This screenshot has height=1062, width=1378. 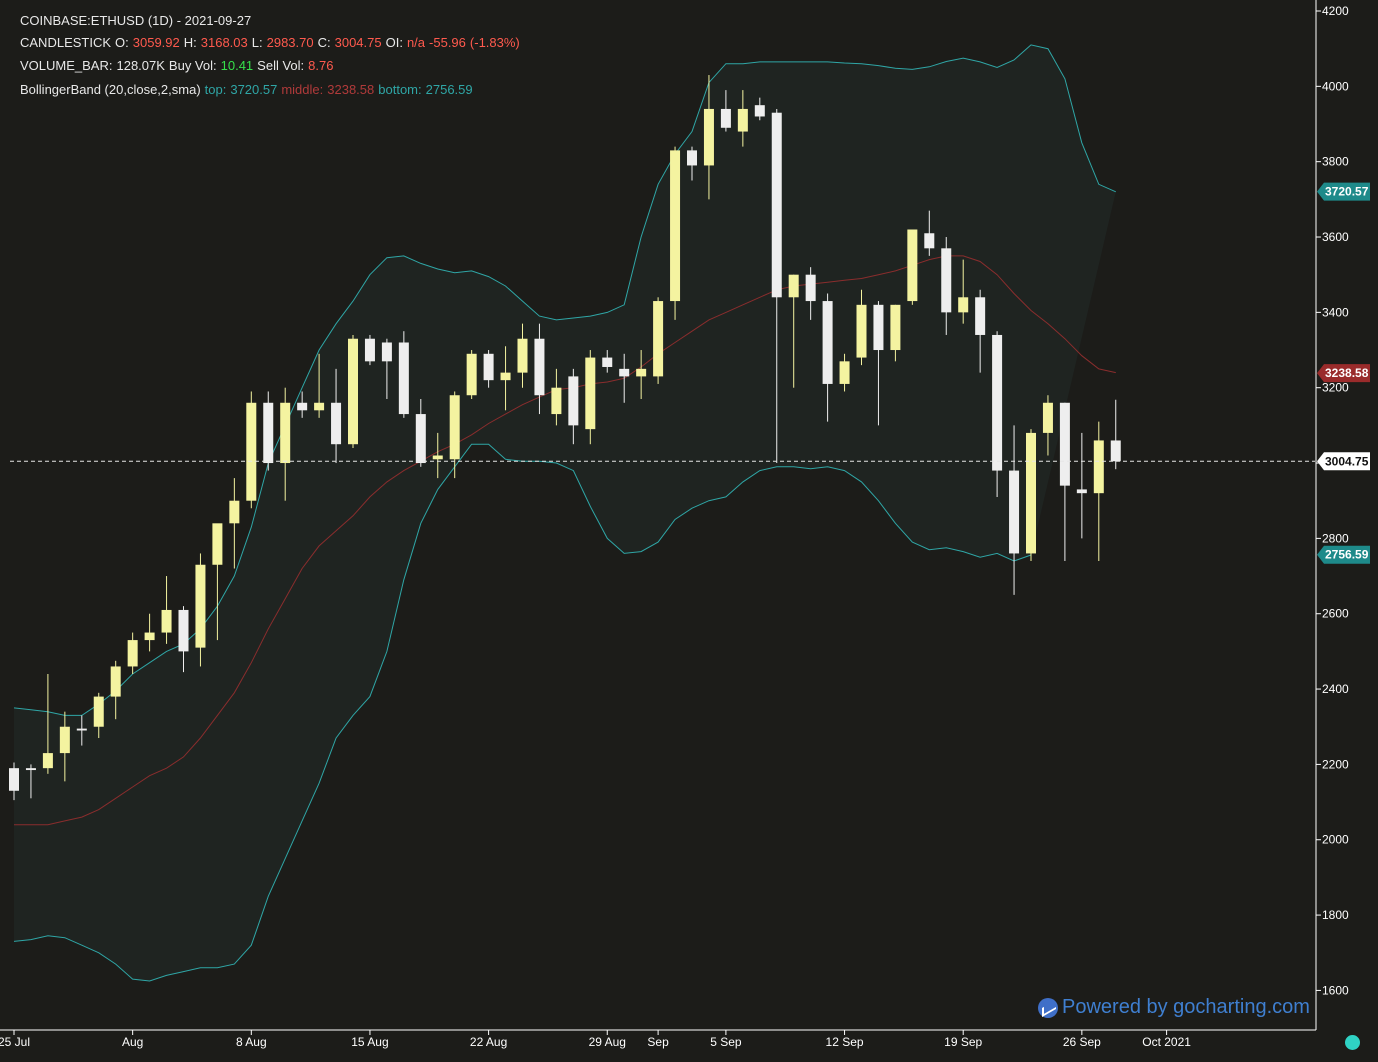 What do you see at coordinates (607, 1042) in the screenshot?
I see `x-tick-label: 29 Aug` at bounding box center [607, 1042].